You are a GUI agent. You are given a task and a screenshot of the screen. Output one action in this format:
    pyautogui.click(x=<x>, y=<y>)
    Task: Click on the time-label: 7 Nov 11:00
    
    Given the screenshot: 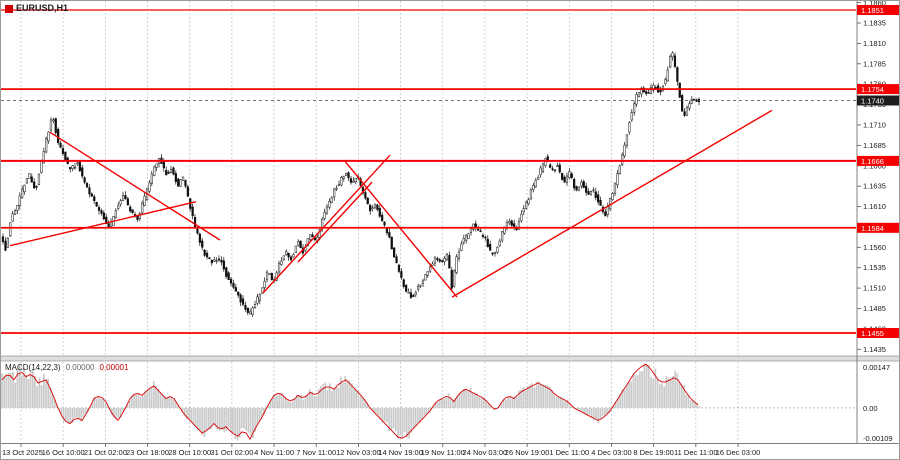 What is the action you would take?
    pyautogui.click(x=316, y=452)
    